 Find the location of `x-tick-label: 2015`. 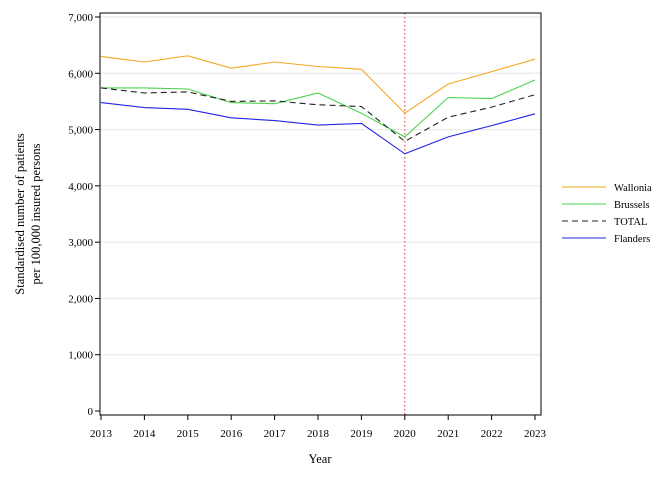

x-tick-label: 2015 is located at coordinates (188, 434).